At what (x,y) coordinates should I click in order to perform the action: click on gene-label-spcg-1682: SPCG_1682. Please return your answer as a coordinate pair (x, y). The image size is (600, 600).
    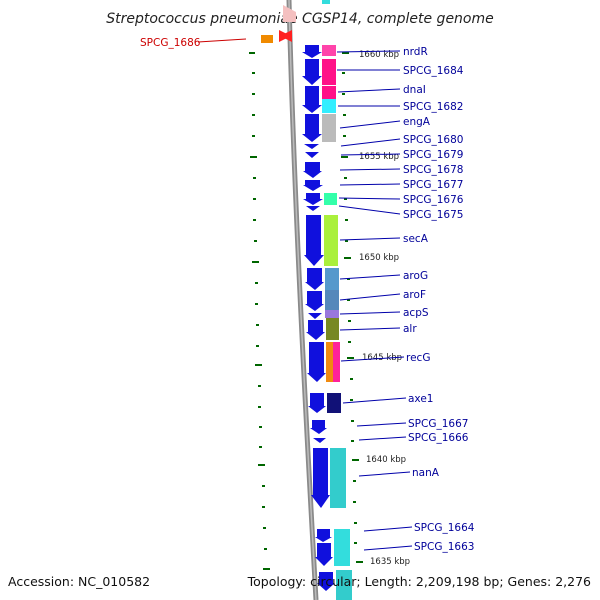
    Looking at the image, I should click on (433, 107).